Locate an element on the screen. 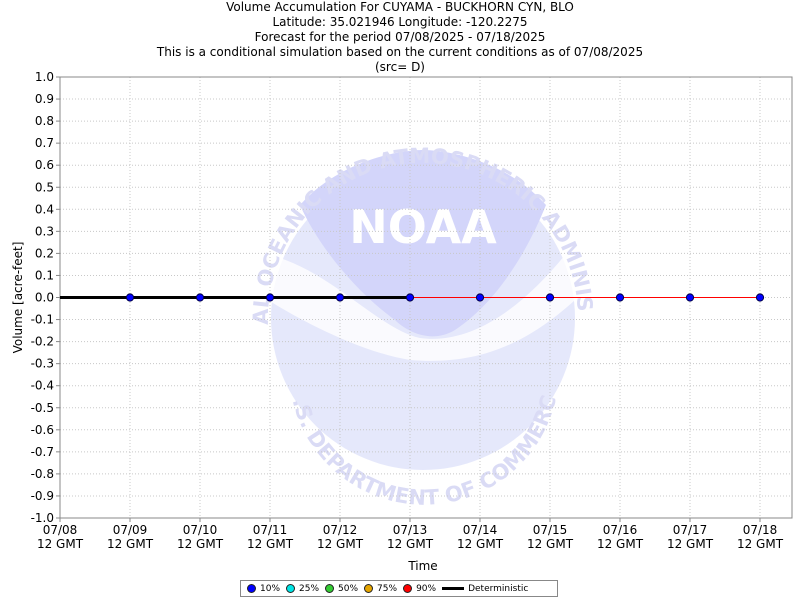 The height and width of the screenshot is (600, 800). x-tick-label-date: 07/14 is located at coordinates (480, 530).